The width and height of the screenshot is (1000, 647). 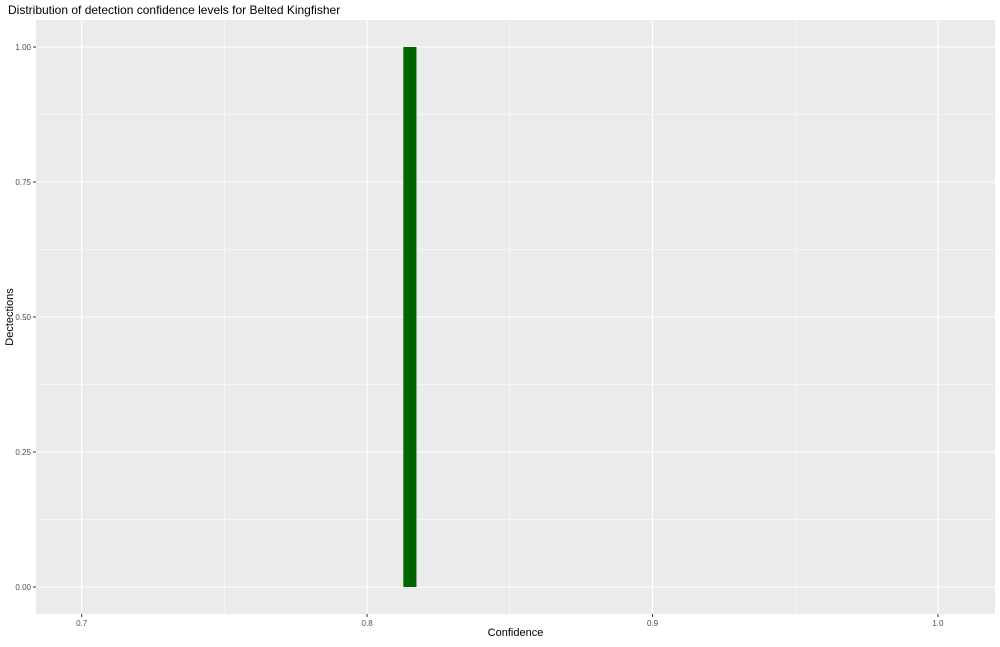 I want to click on bar, so click(x=410, y=317).